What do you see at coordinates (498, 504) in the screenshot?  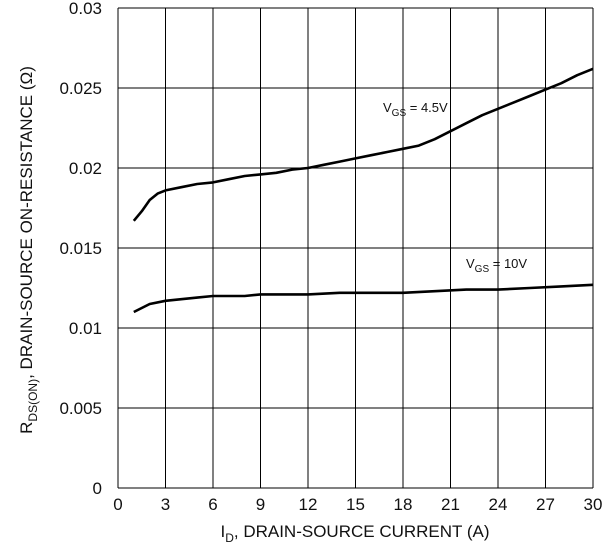 I see `x-tick-label: 24` at bounding box center [498, 504].